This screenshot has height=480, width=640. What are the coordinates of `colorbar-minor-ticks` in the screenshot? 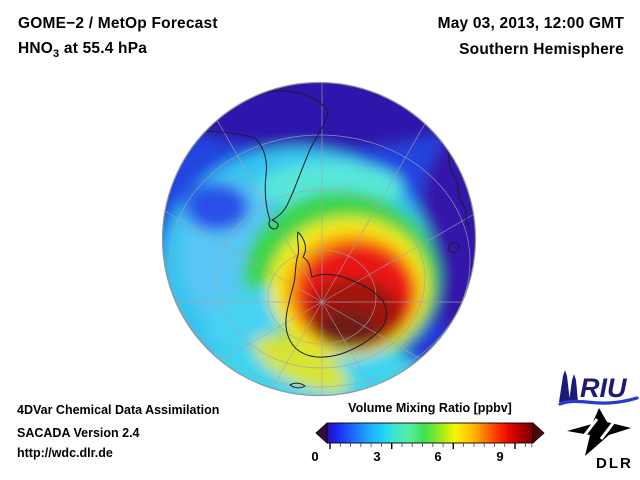 It's located at (436, 445).